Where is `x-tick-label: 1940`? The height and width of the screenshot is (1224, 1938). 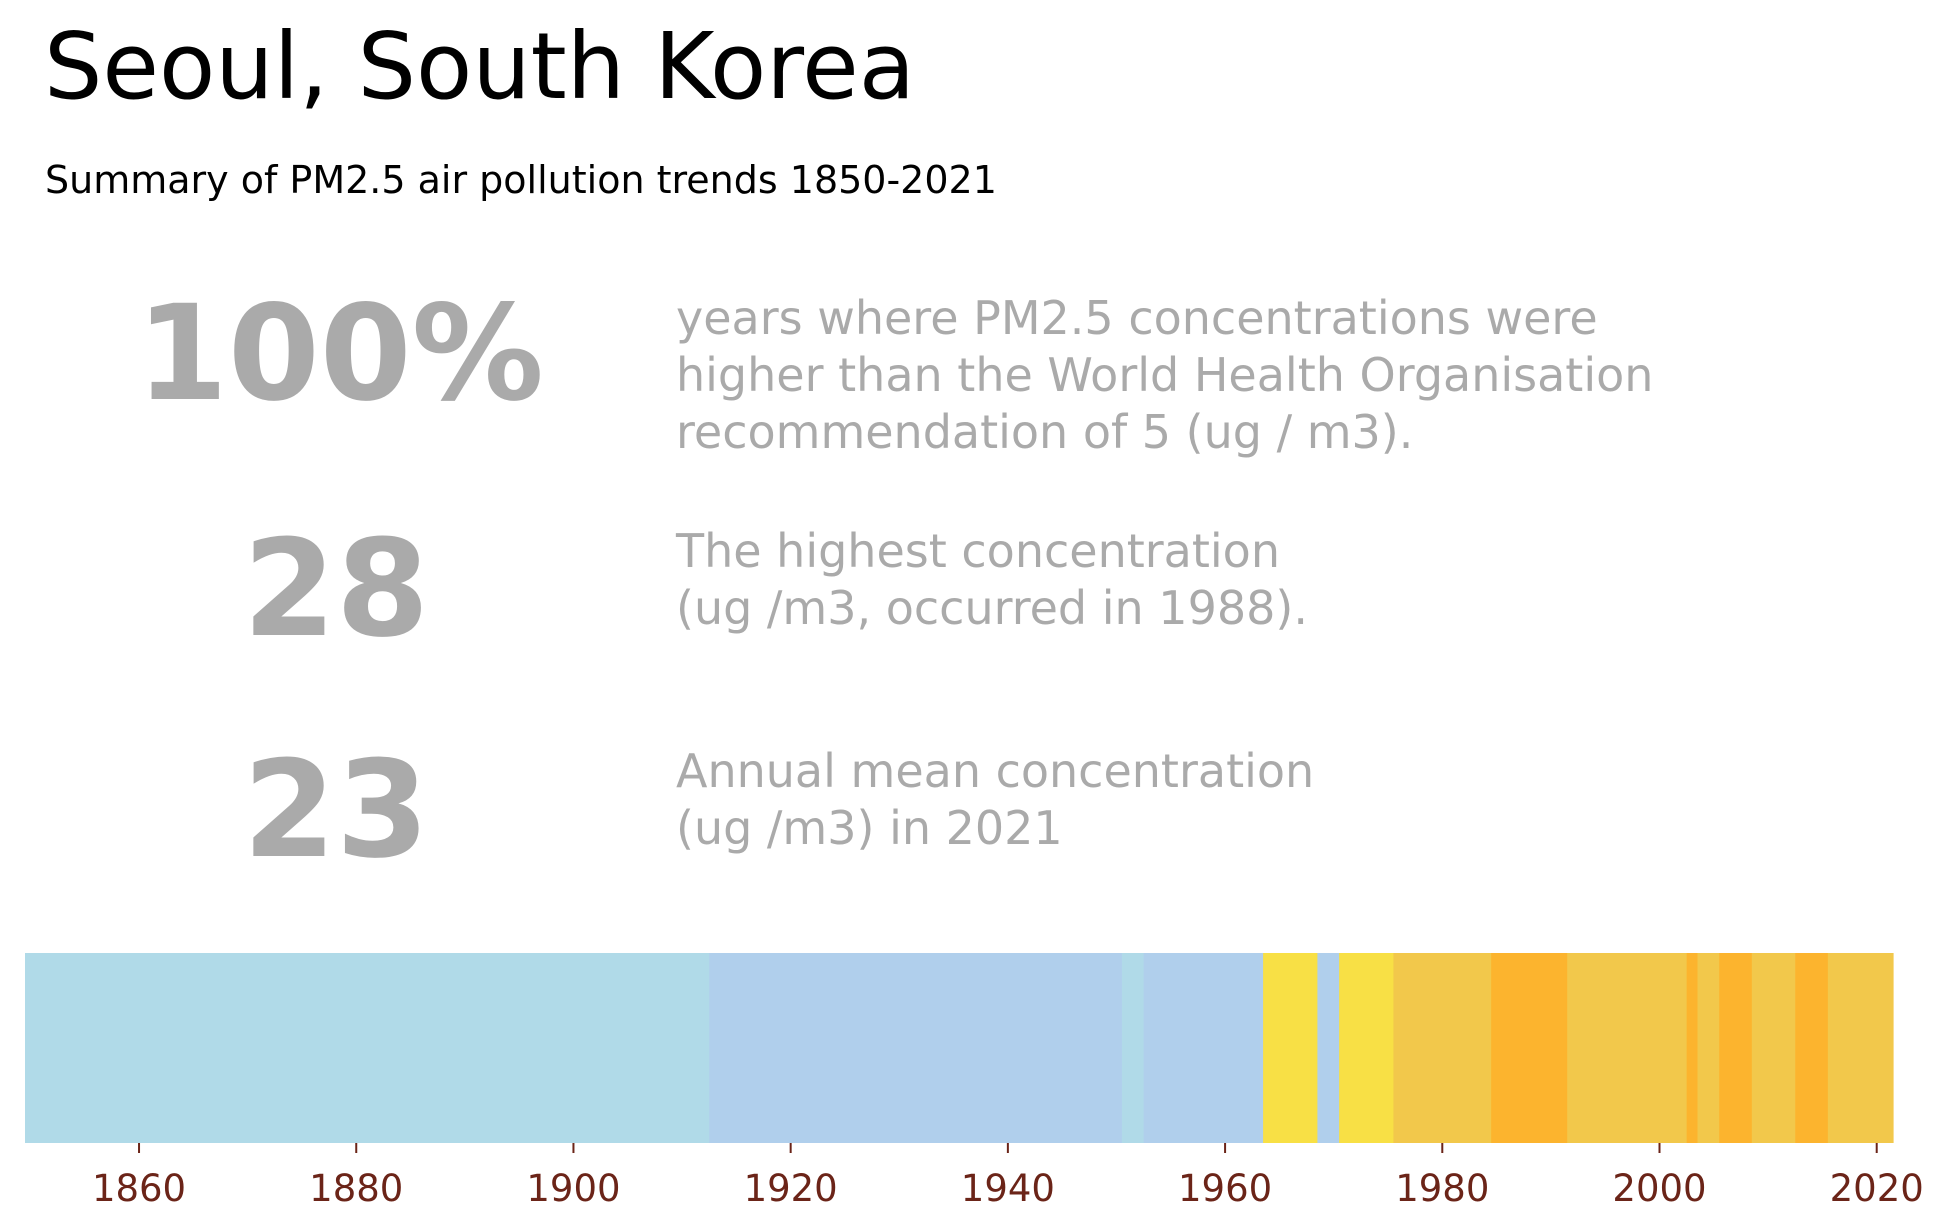 x-tick-label: 1940 is located at coordinates (1008, 1188).